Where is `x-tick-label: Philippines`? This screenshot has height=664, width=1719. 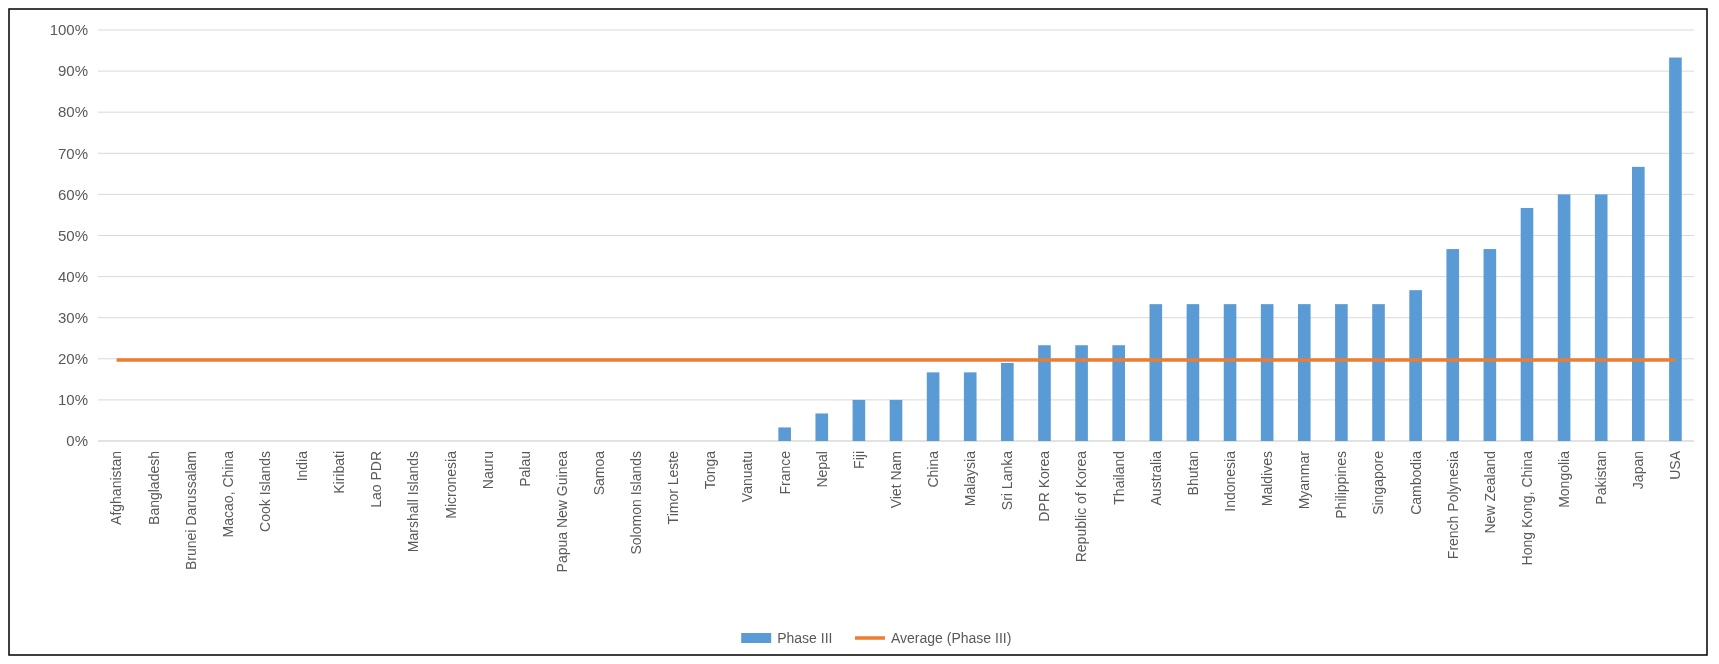
x-tick-label: Philippines is located at coordinates (1341, 485).